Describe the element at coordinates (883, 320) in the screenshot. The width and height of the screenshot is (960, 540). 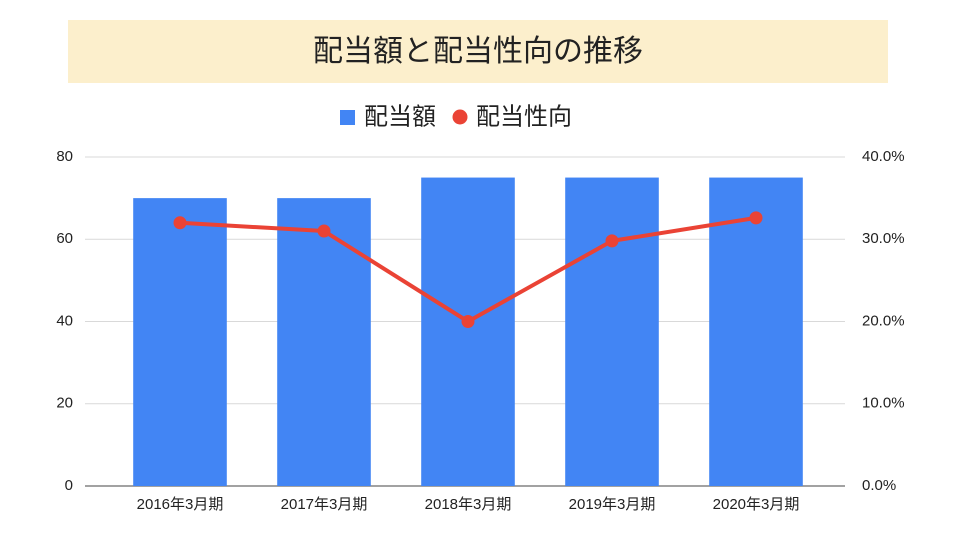
I see `y2-tick-label: 20.0%` at that location.